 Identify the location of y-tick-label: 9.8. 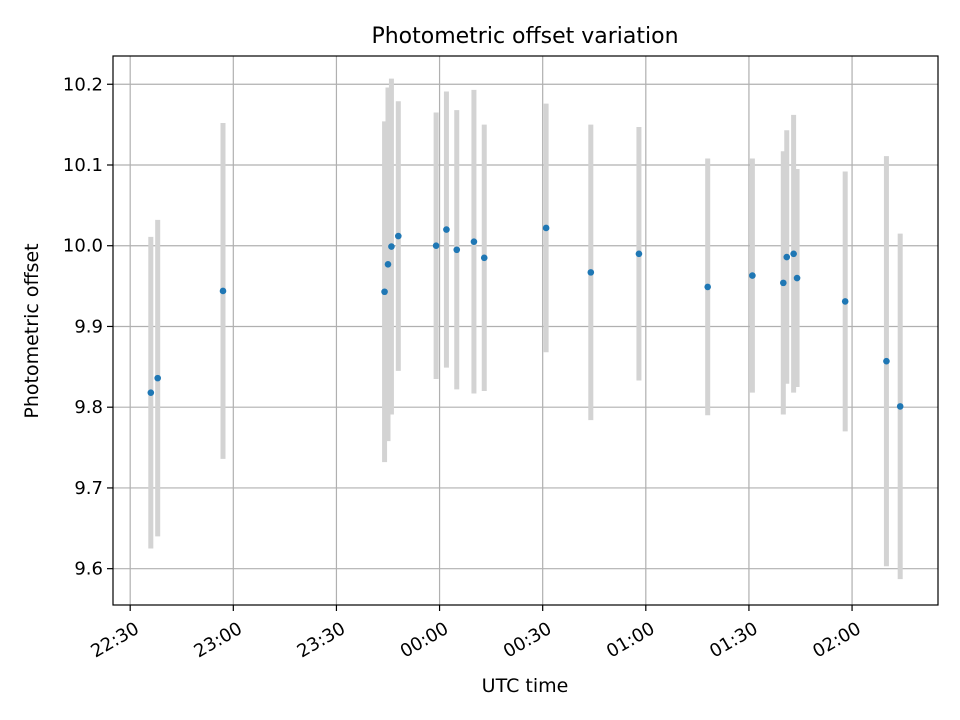
(88, 407).